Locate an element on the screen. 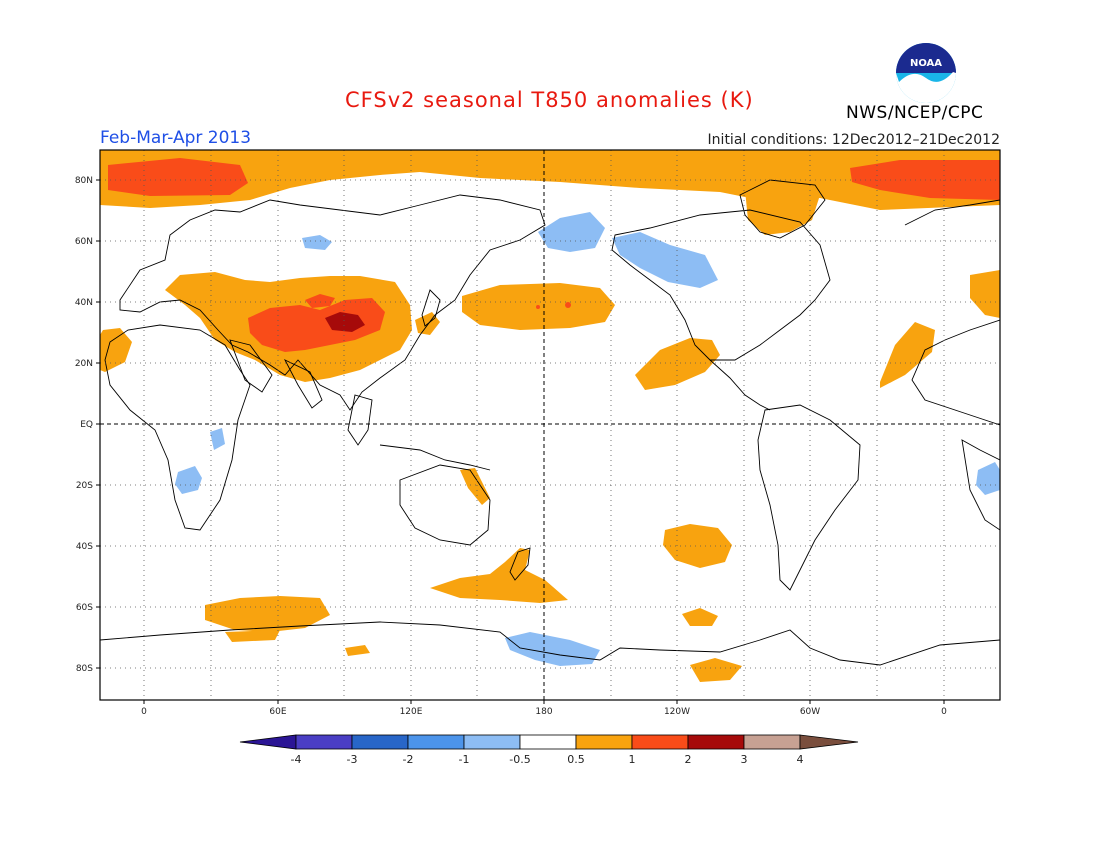 This screenshot has height=850, width=1100. noaa-logo-text: NOAA is located at coordinates (926, 63).